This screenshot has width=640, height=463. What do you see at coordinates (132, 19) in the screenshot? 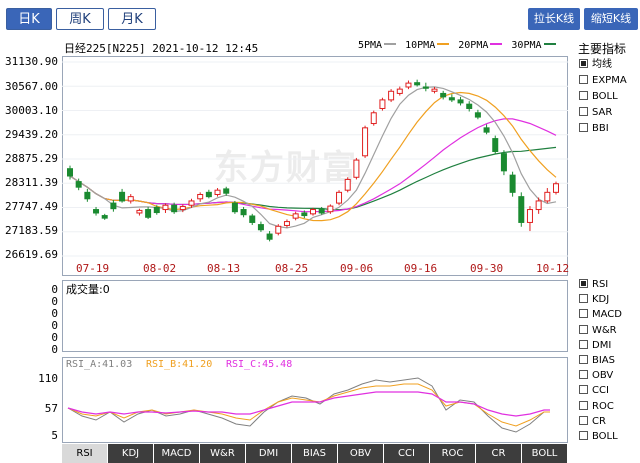
I see `tab-monthly-k: 月K` at bounding box center [132, 19].